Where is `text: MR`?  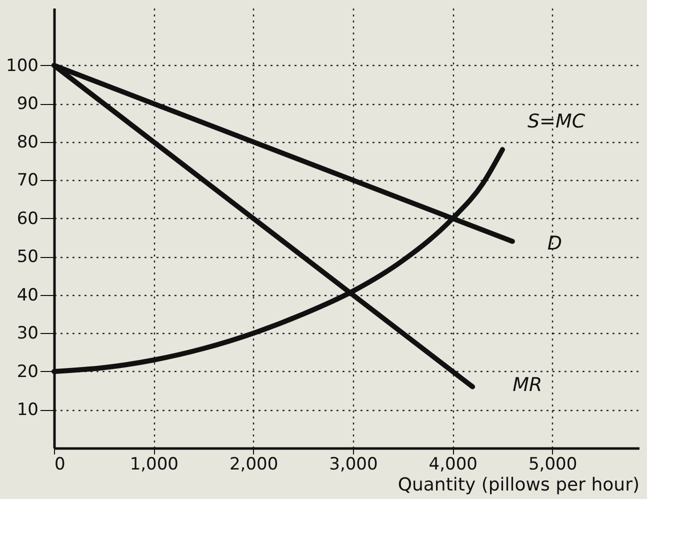
text: MR is located at coordinates (527, 385).